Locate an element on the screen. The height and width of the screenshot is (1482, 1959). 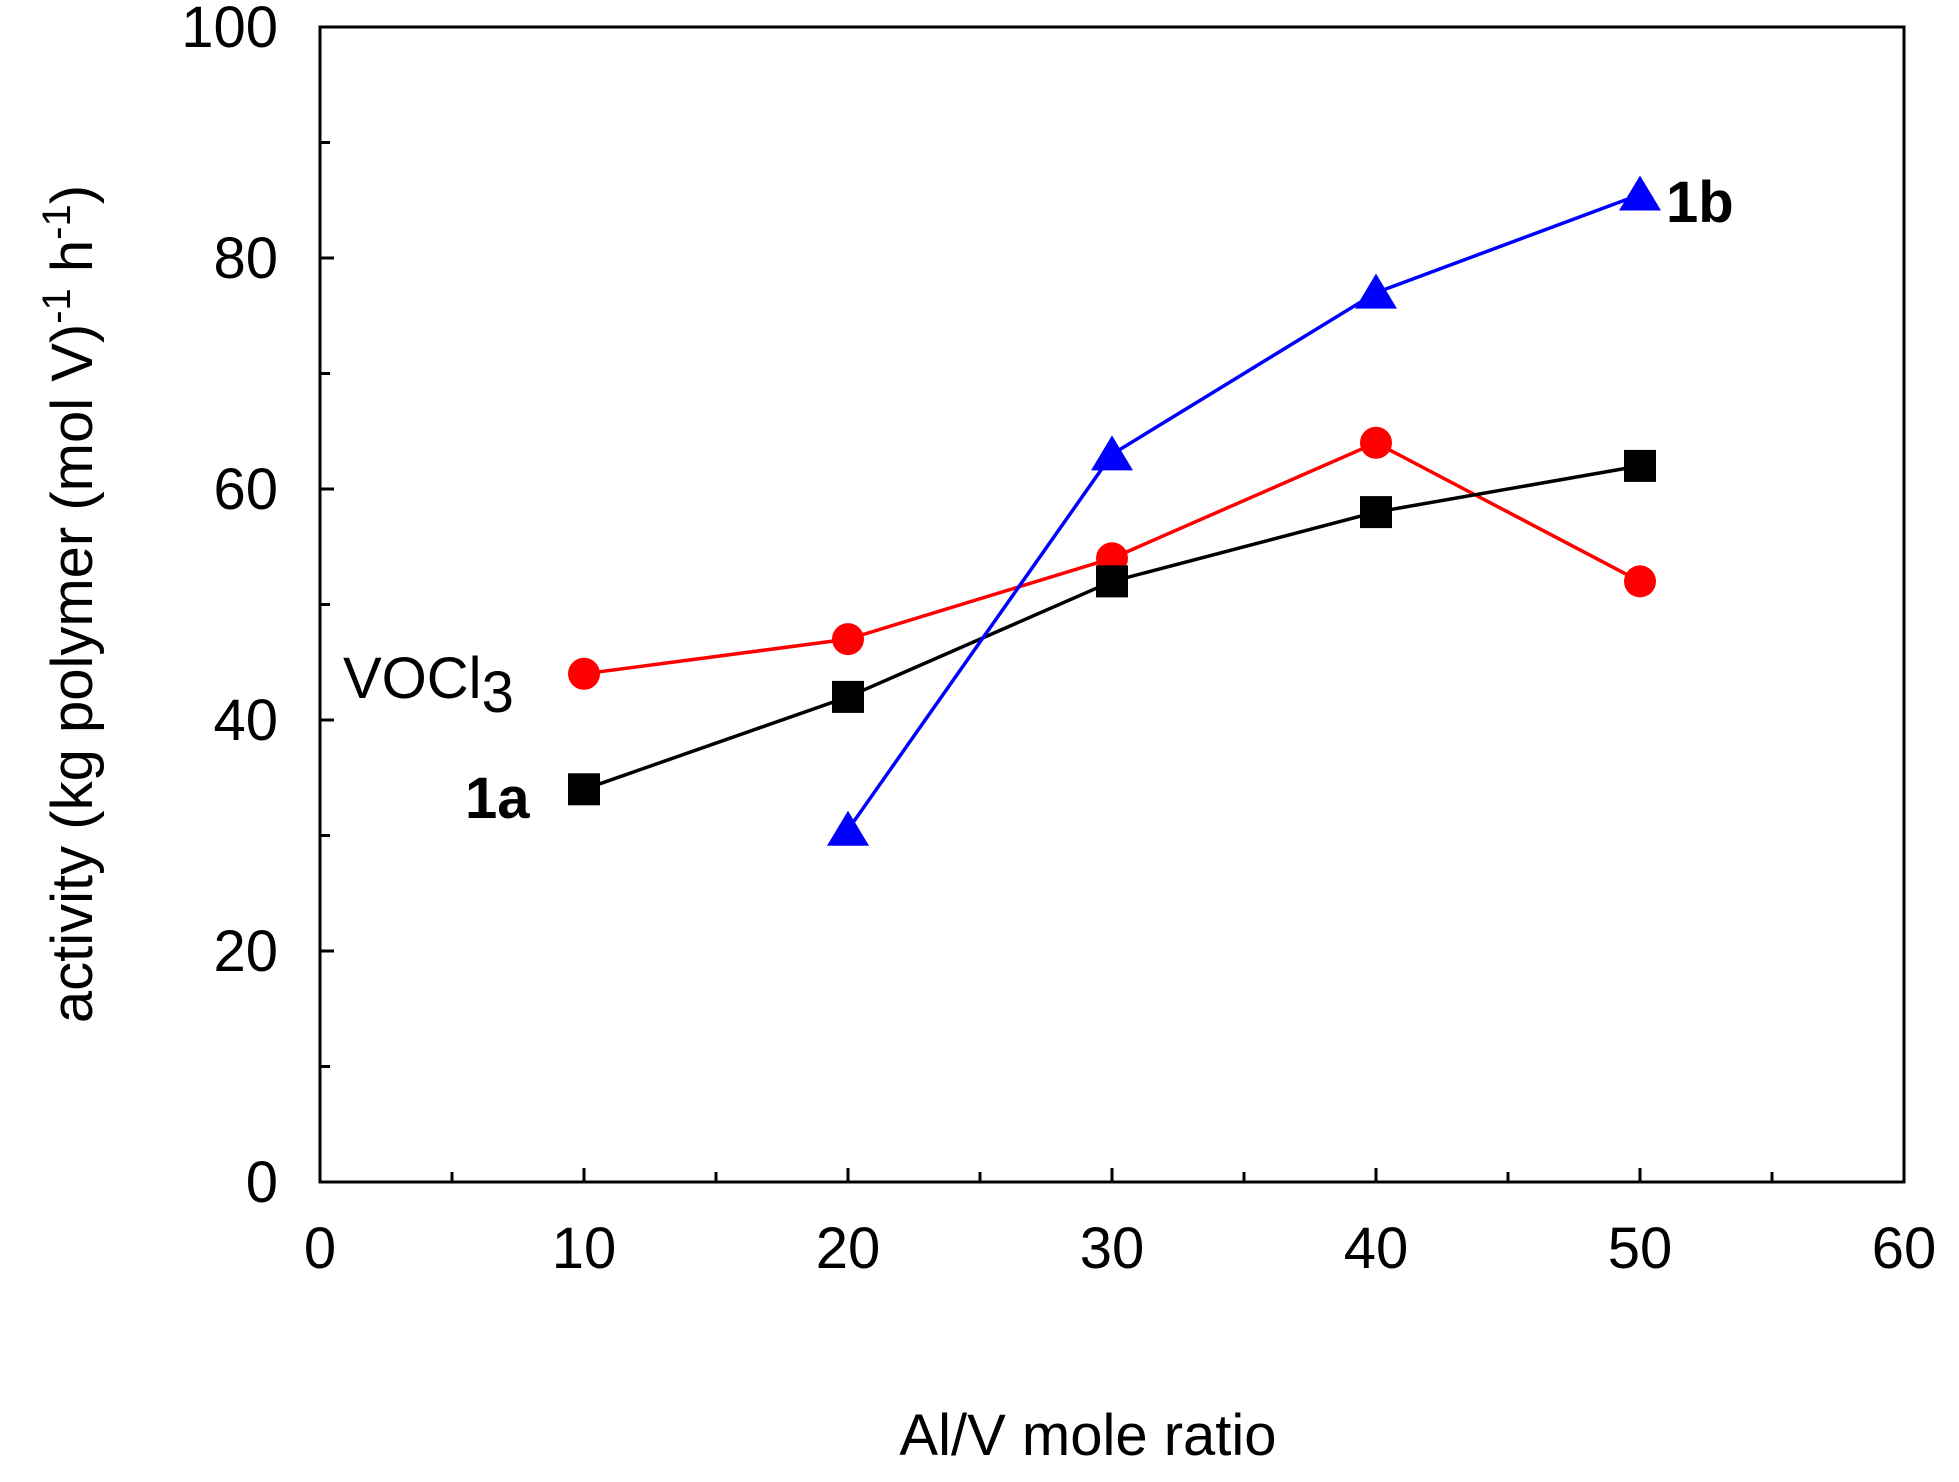
y-axis-title-mid: h is located at coordinates (72, 264).